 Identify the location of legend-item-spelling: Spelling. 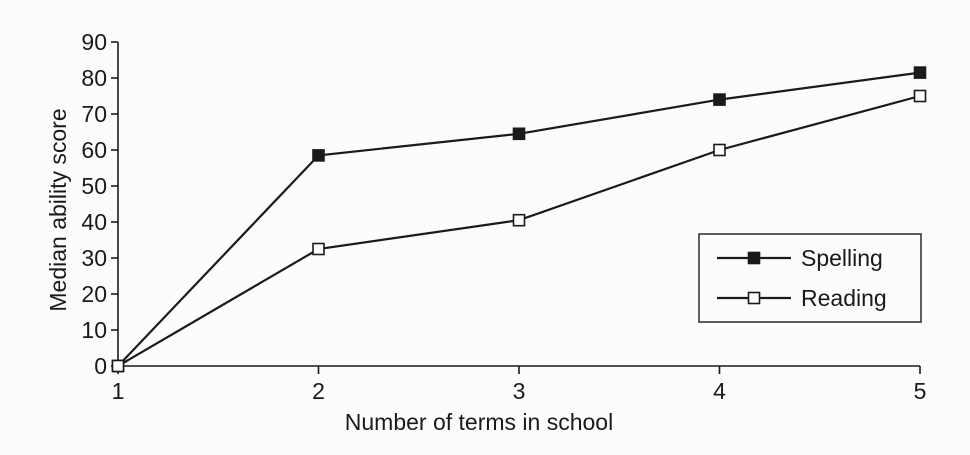
(800, 258).